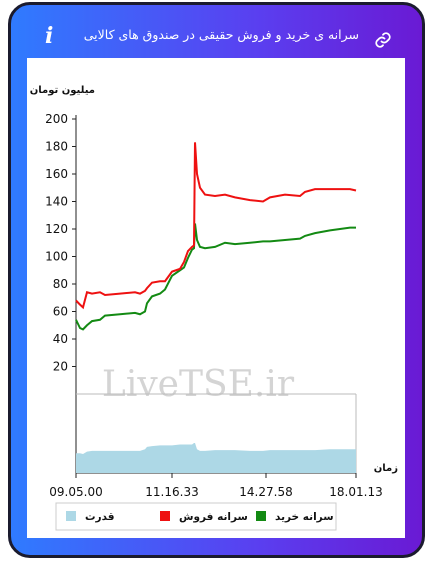 The width and height of the screenshot is (433, 574). I want to click on legend-label: سرانه خرید, so click(304, 517).